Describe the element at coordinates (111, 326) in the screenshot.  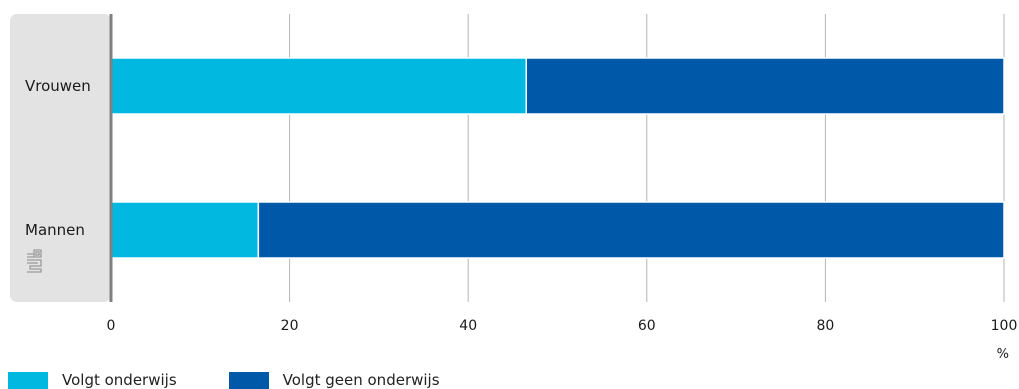
I see `x-tick-label: 0` at that location.